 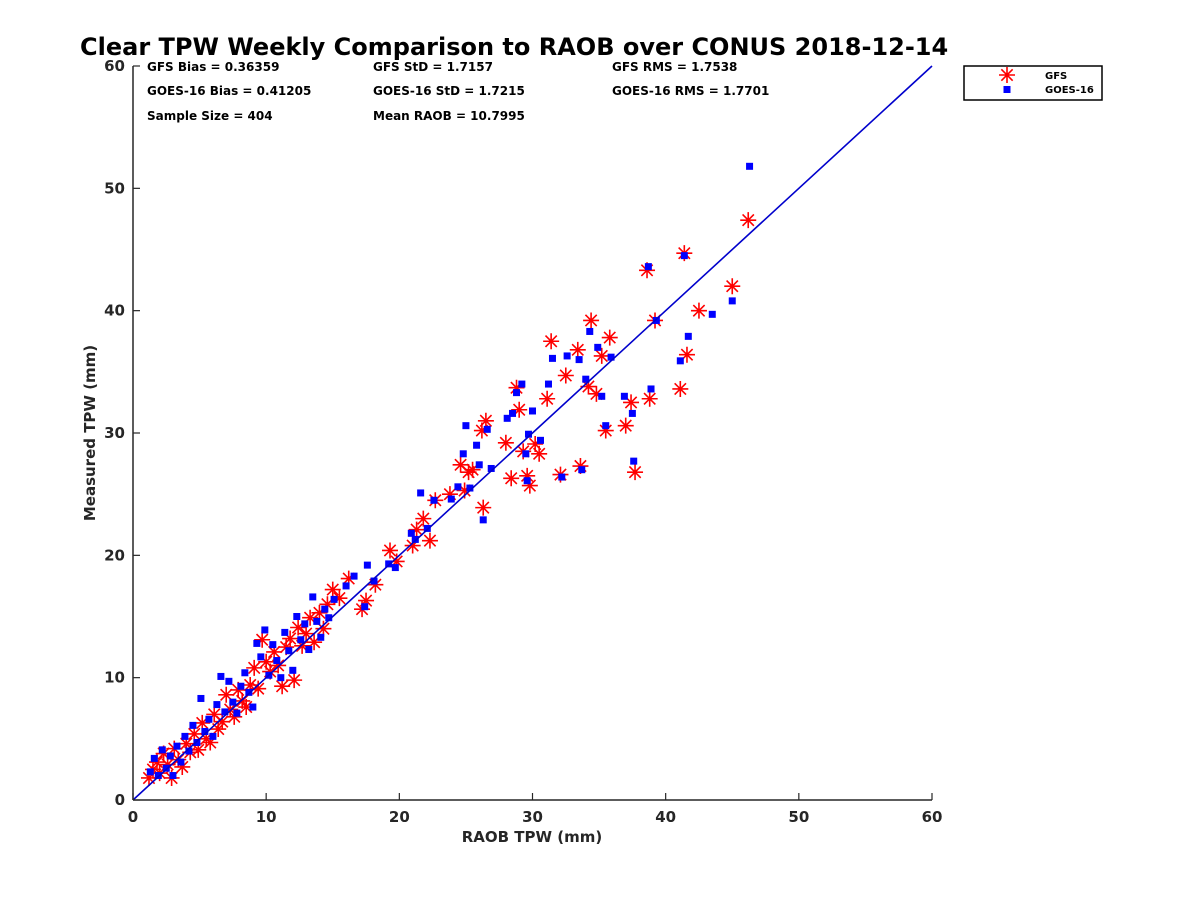 I want to click on legend: GFS GOES-16, so click(x=1033, y=83).